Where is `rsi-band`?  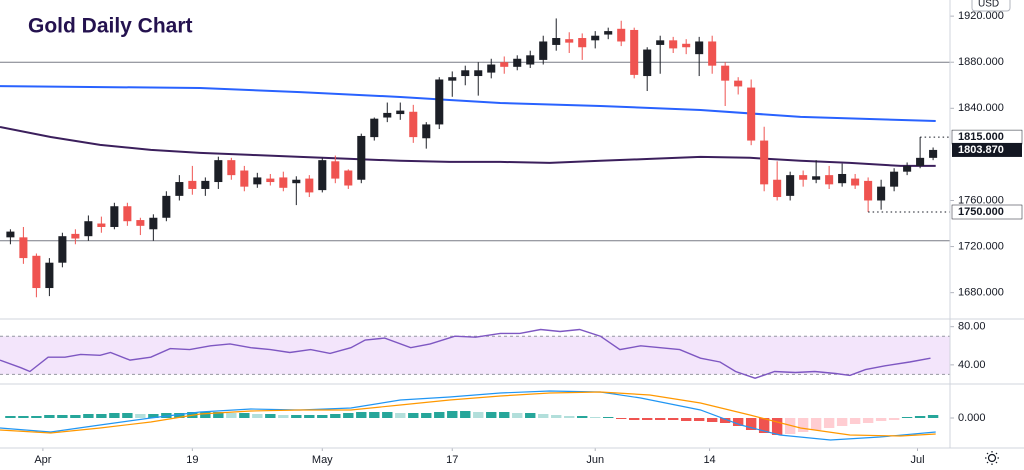 rsi-band is located at coordinates (475, 355).